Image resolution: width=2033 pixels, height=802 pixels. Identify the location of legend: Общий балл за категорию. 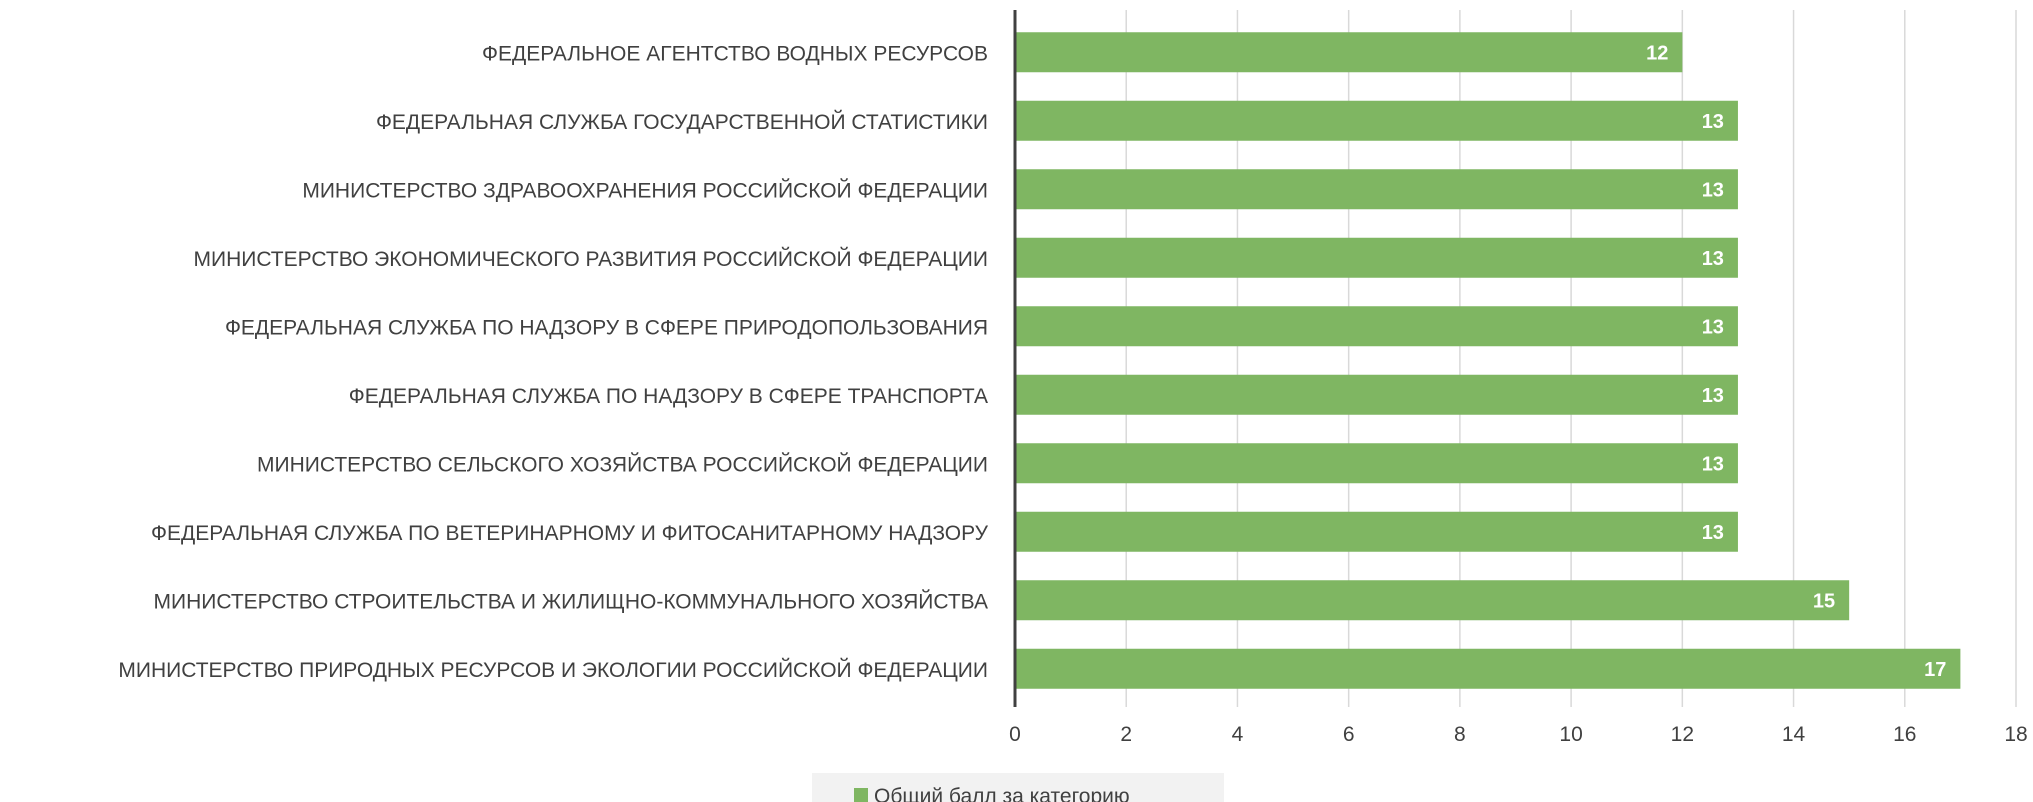
(1018, 787).